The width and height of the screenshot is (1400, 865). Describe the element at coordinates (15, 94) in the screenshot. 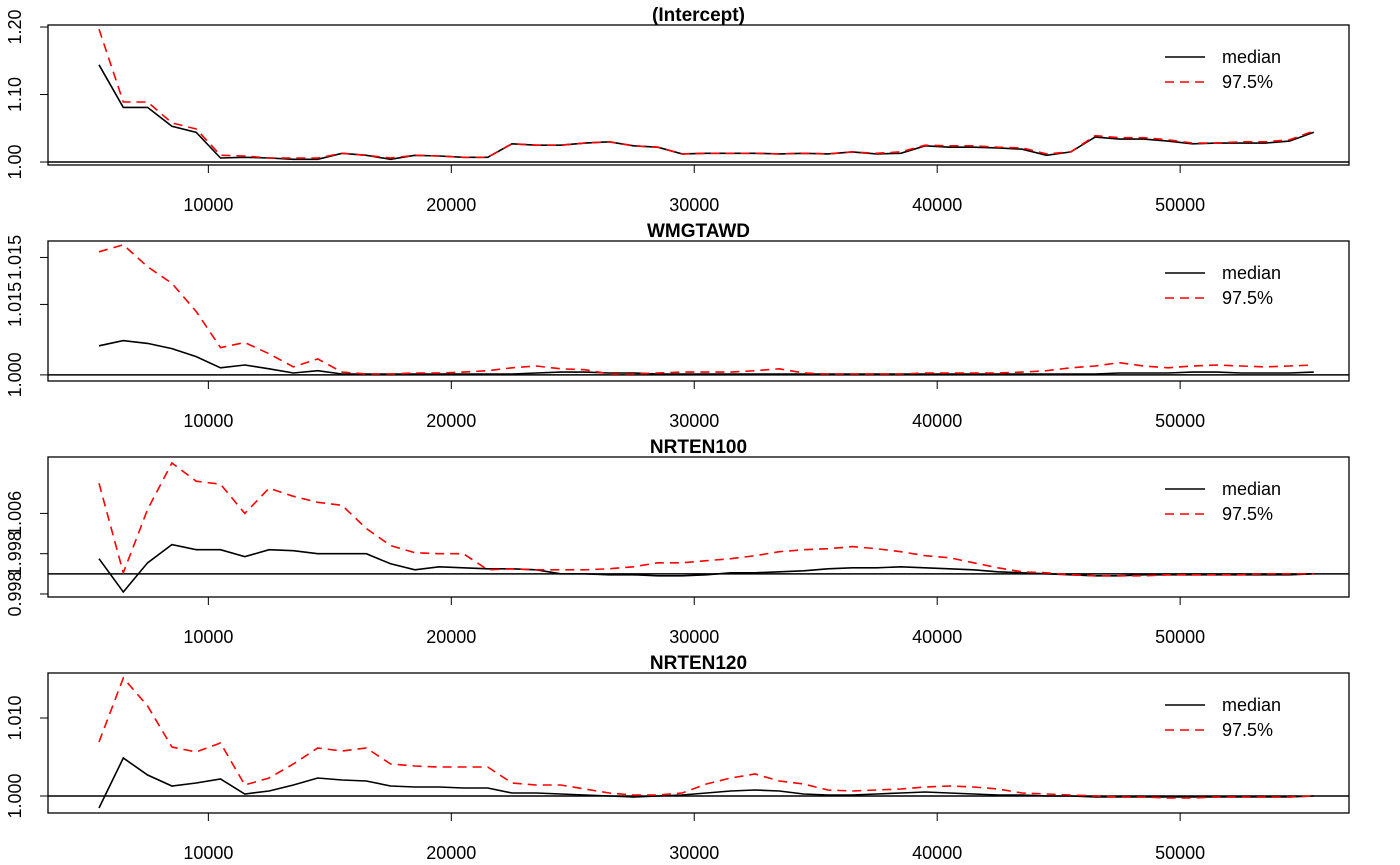

I see `y-tick-label: 1.10` at that location.